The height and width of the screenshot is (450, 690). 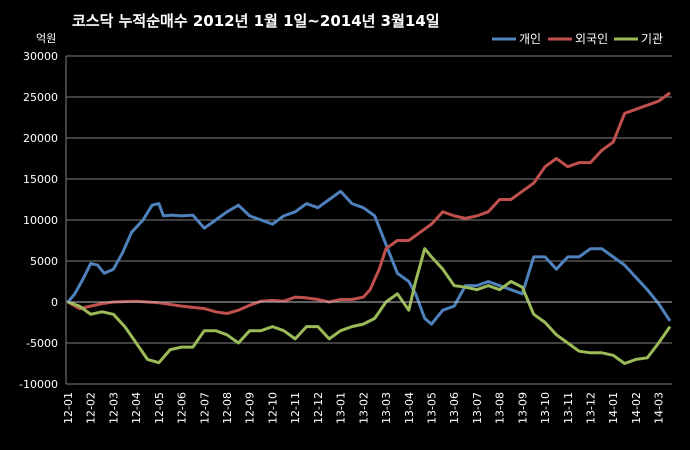 I want to click on x-tick-label: 13-11, so click(x=568, y=408).